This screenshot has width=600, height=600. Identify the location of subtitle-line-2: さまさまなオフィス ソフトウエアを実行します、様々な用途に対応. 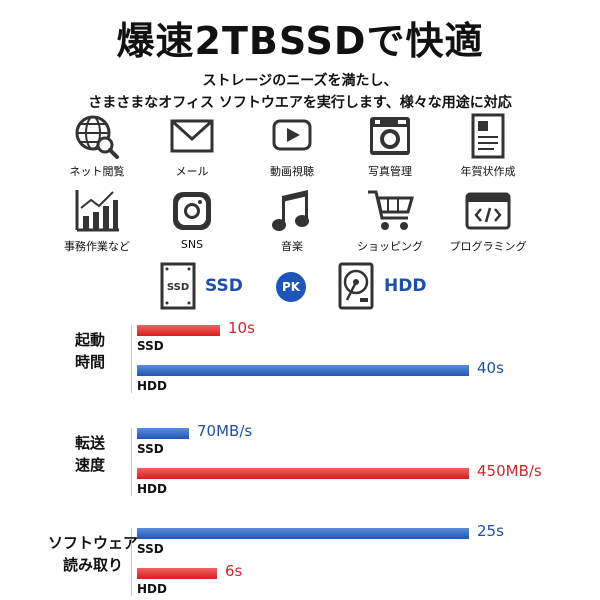
(300, 103).